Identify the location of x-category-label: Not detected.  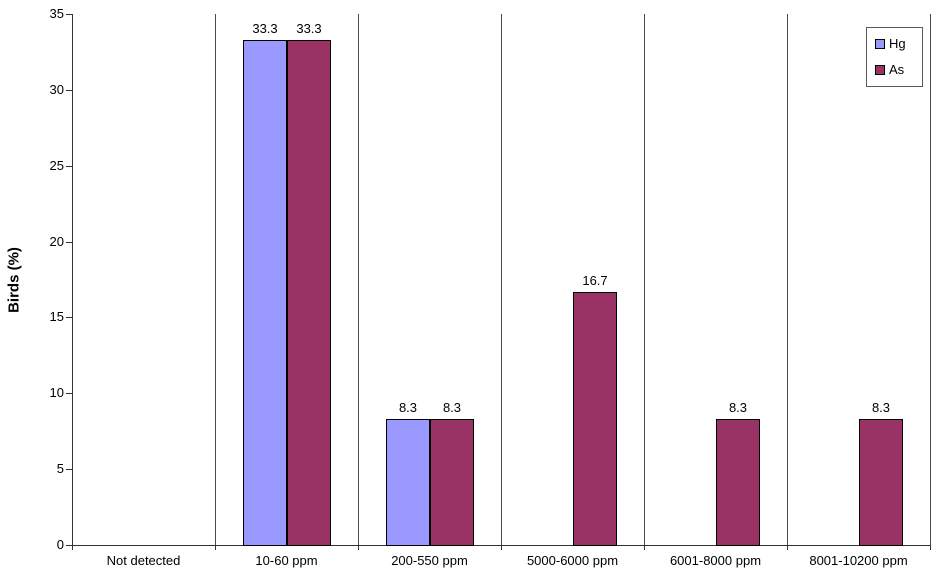
(143, 560).